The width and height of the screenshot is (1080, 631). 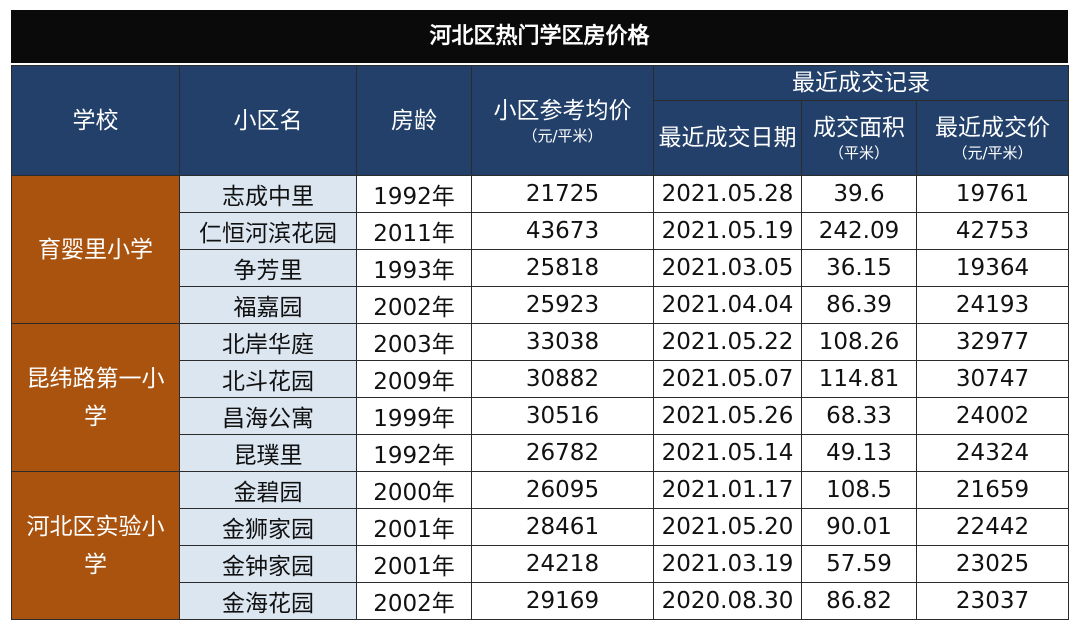 What do you see at coordinates (562, 601) in the screenshot?
I see `avg-price: 29169` at bounding box center [562, 601].